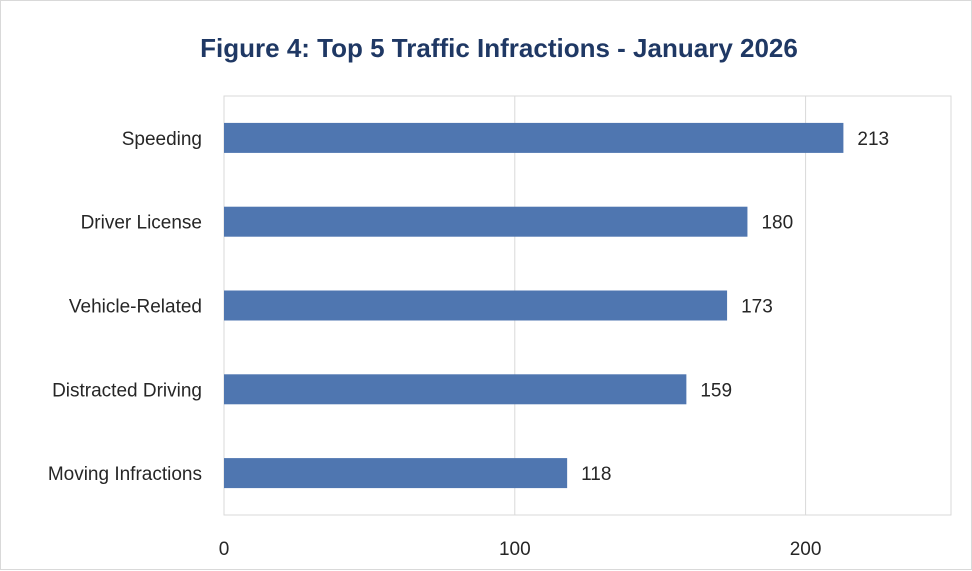  Describe the element at coordinates (716, 390) in the screenshot. I see `data-label: 159` at that location.